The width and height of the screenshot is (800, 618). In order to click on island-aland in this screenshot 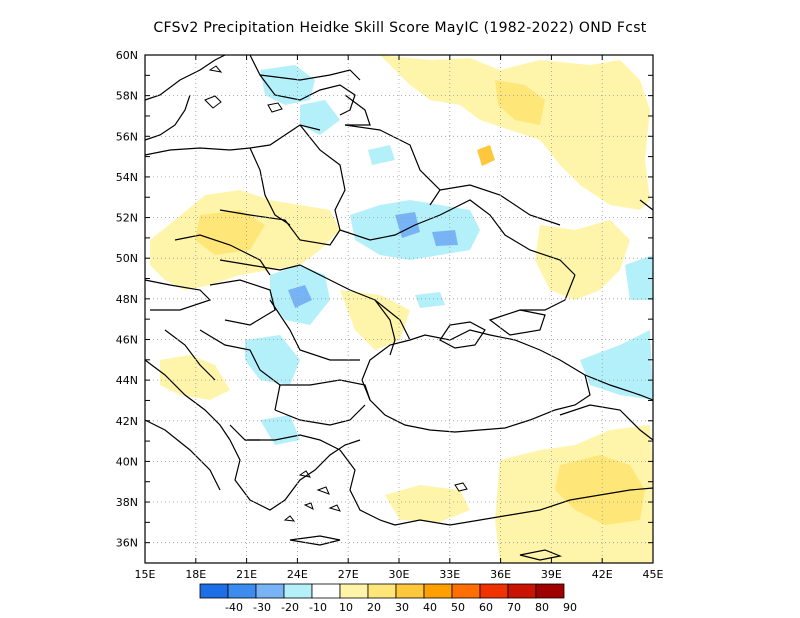, I will do `click(215, 69)`.